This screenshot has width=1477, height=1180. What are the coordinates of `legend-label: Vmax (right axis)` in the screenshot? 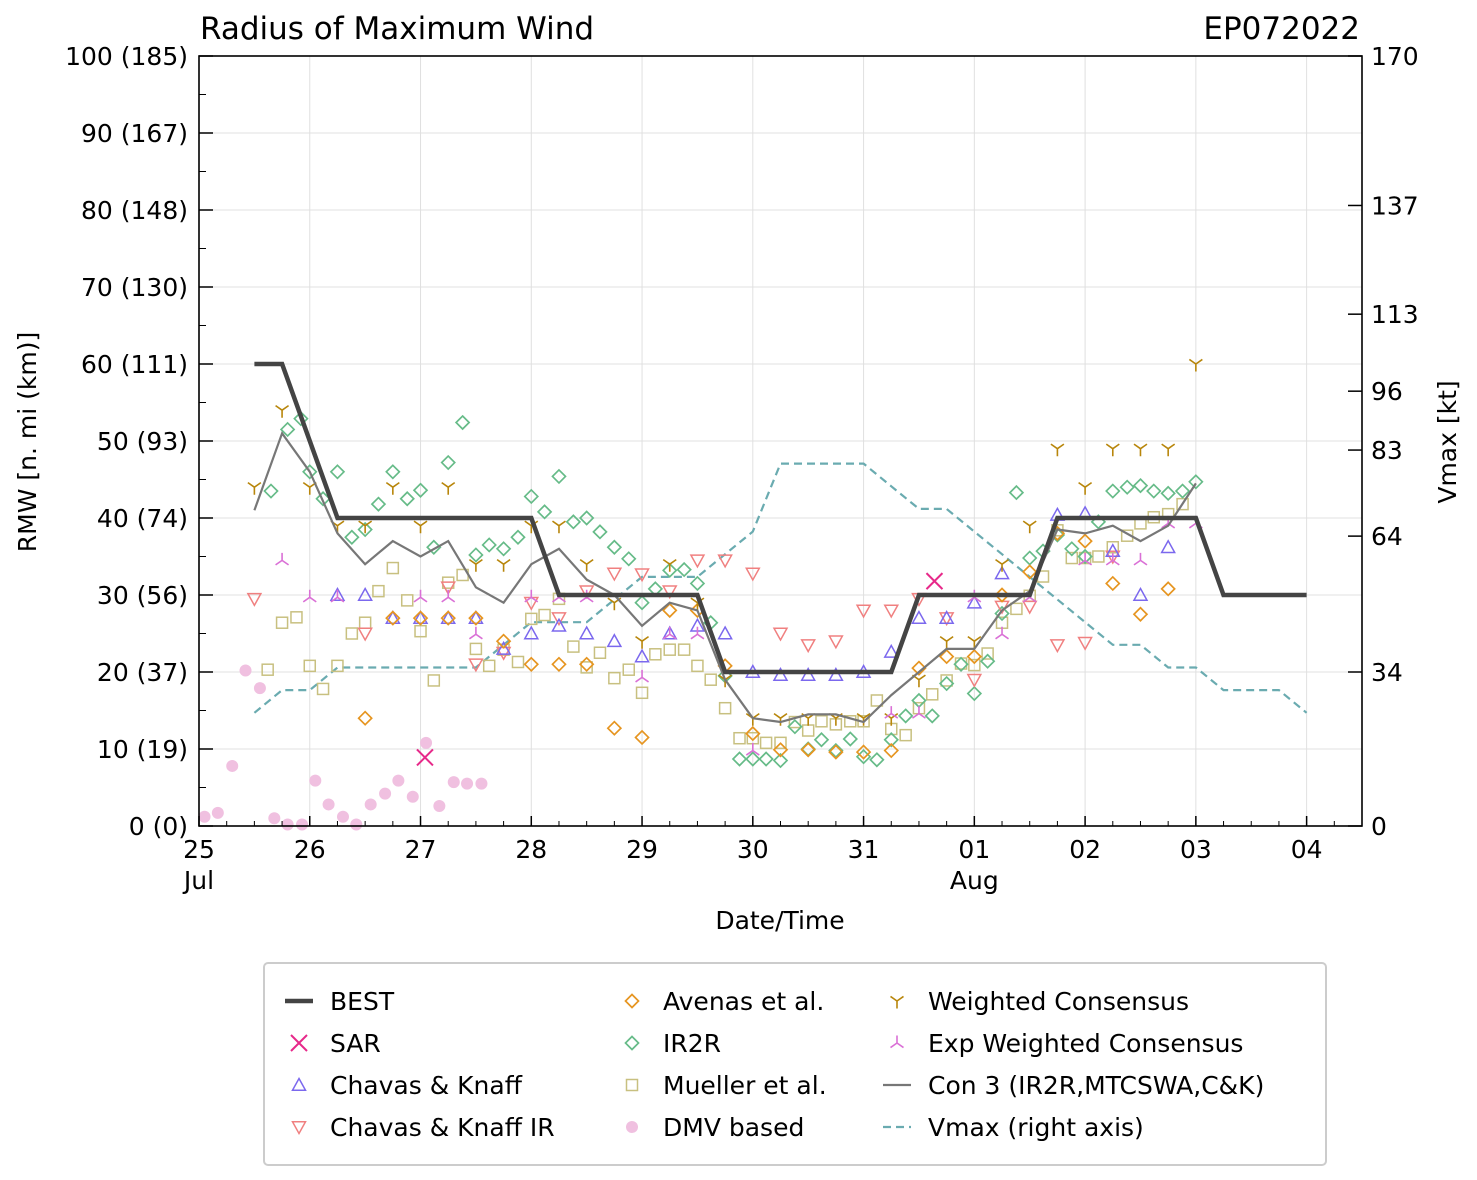 It's located at (1036, 1127).